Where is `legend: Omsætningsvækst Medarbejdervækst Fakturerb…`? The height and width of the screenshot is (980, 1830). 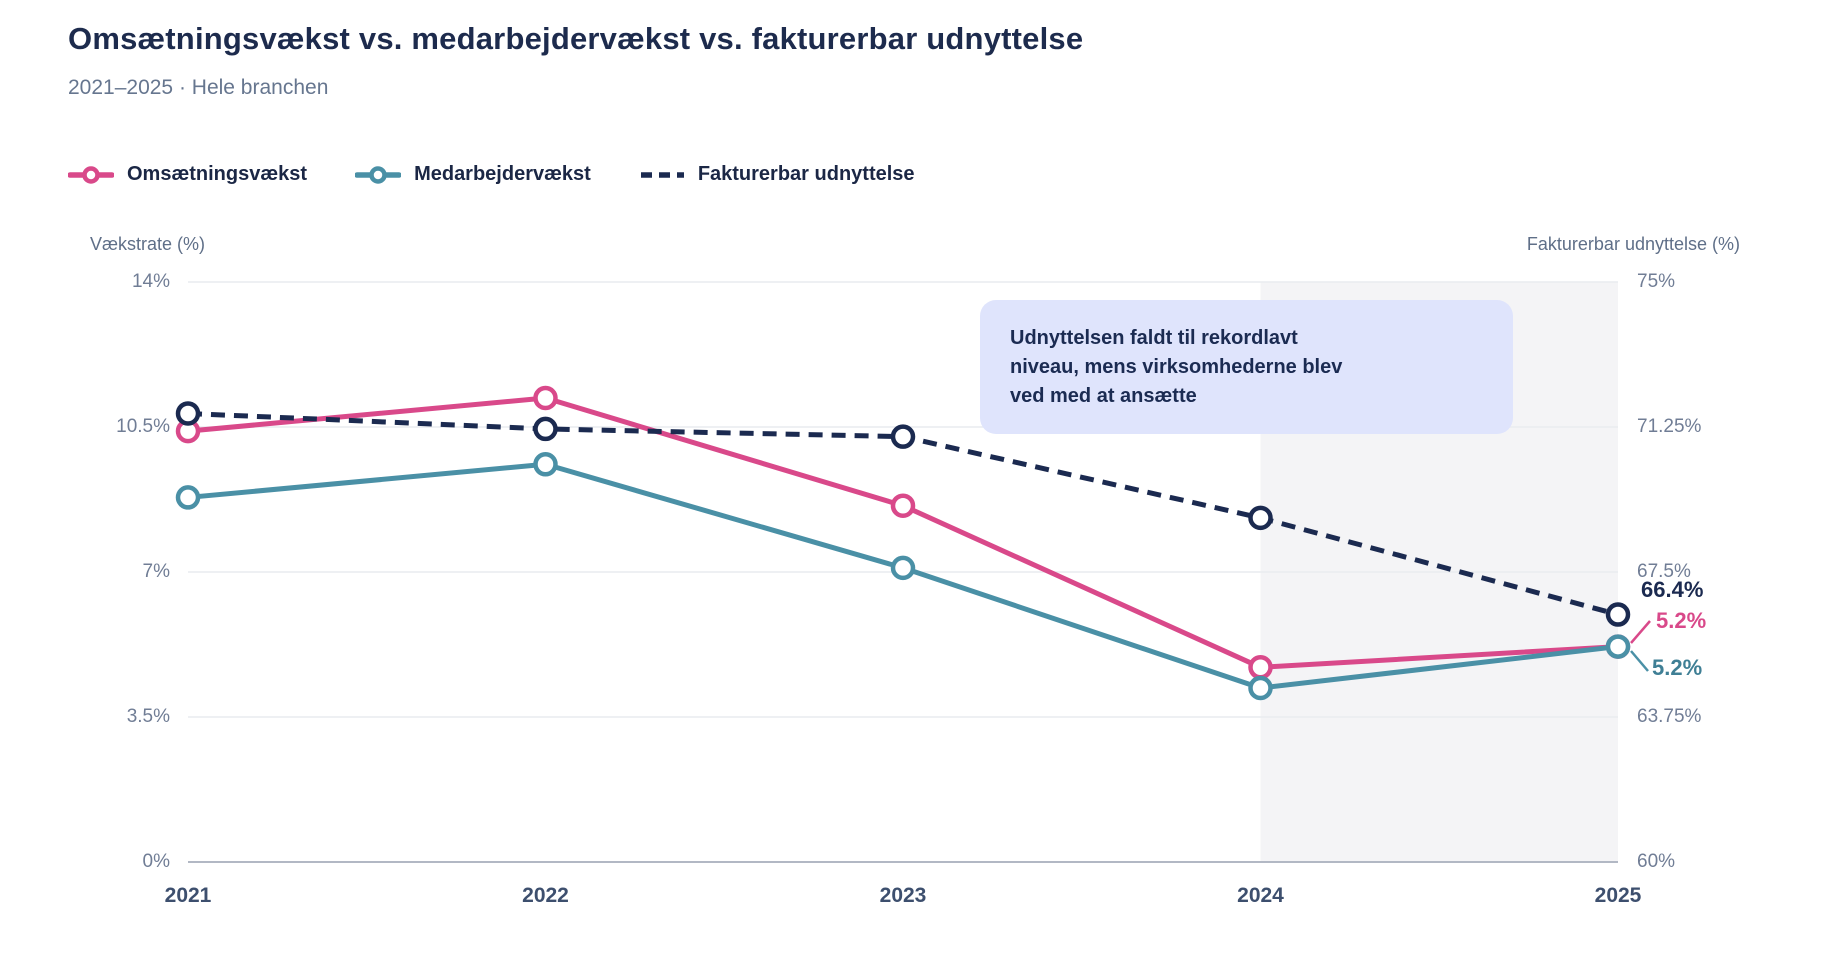 legend: Omsætningsvækst Medarbejdervækst Fakturerb… is located at coordinates (491, 174).